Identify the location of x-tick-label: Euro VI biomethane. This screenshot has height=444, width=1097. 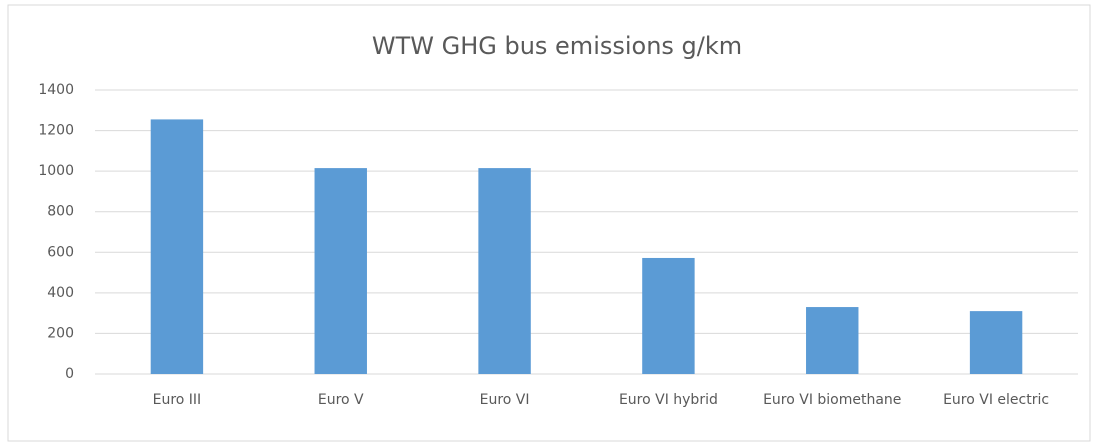
(832, 400).